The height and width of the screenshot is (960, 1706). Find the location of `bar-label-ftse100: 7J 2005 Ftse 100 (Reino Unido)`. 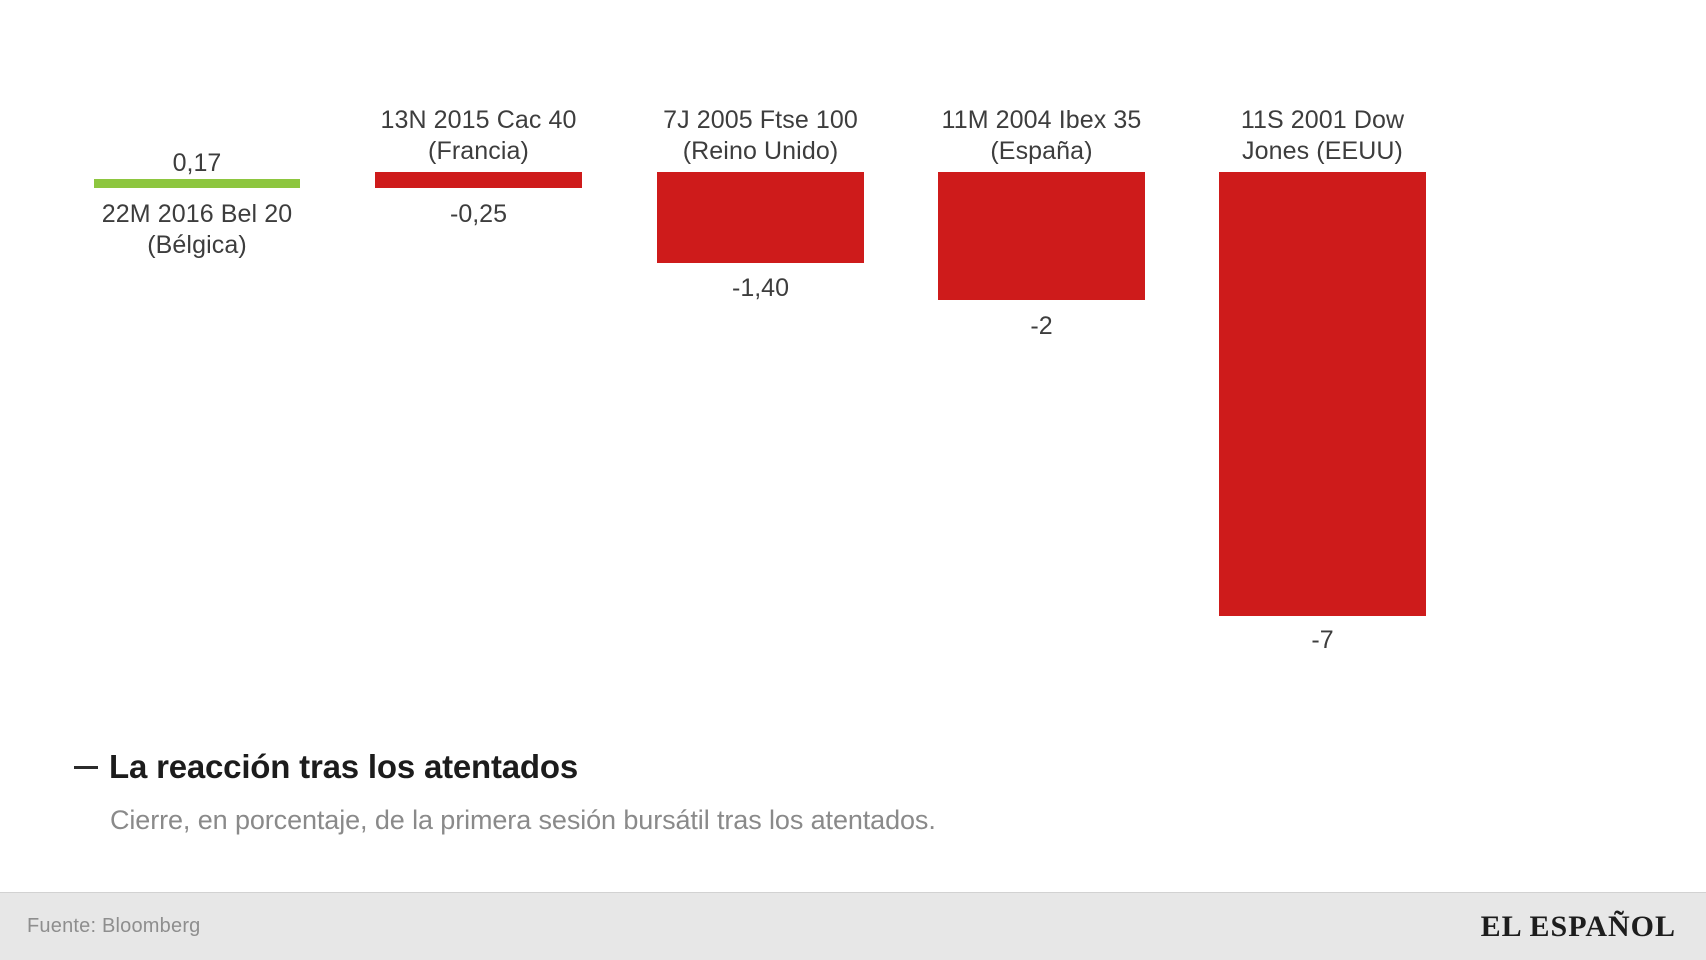

bar-label-ftse100: 7J 2005 Ftse 100 (Reino Unido) is located at coordinates (760, 135).